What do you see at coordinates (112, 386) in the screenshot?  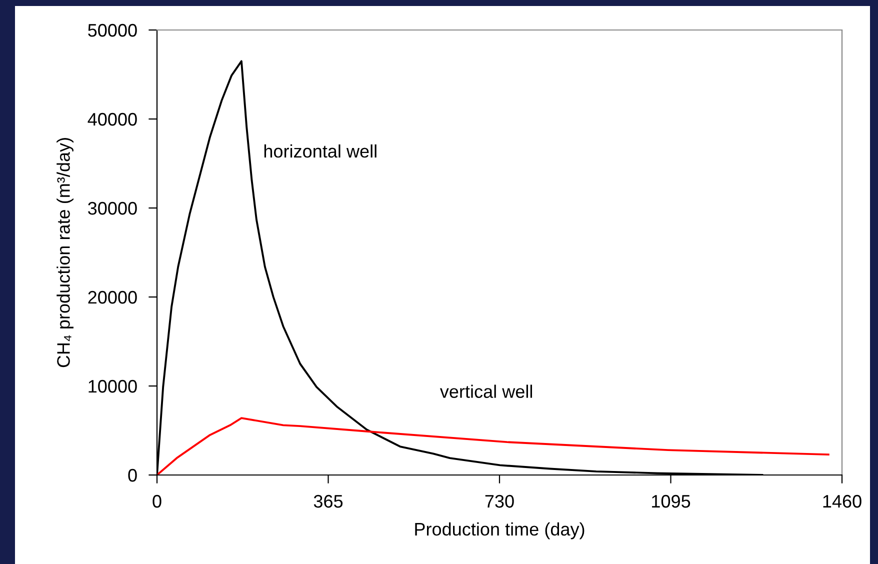 I see `y-tick-label: 10000` at bounding box center [112, 386].